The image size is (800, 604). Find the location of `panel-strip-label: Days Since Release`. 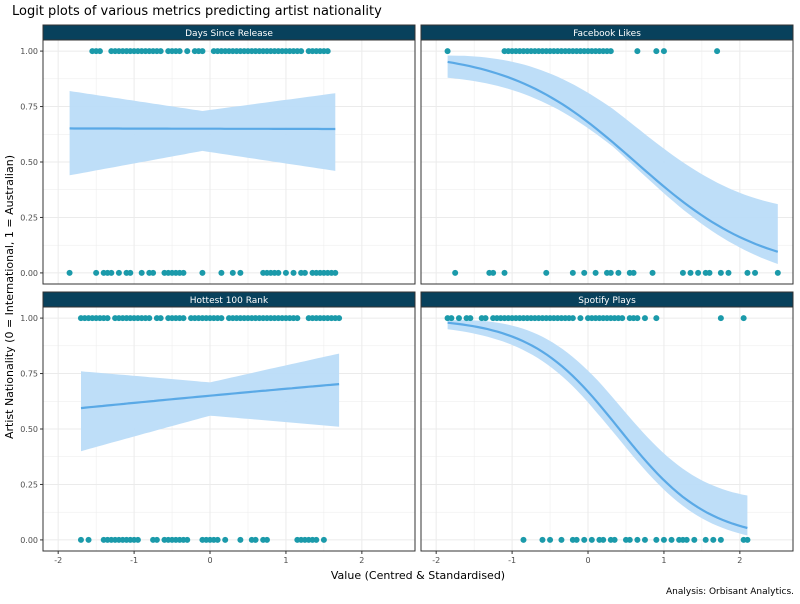

panel-strip-label: Days Since Release is located at coordinates (229, 34).